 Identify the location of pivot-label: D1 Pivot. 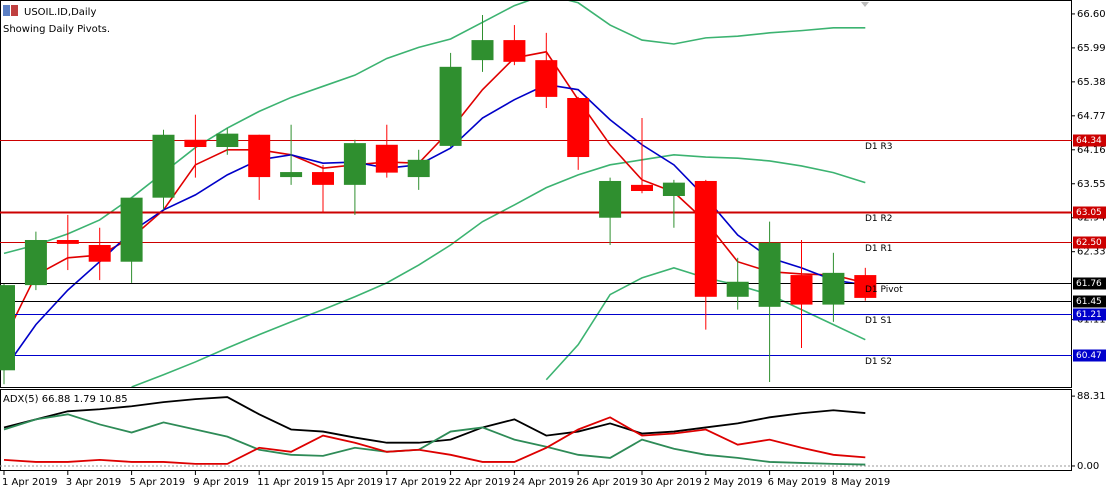
(884, 290).